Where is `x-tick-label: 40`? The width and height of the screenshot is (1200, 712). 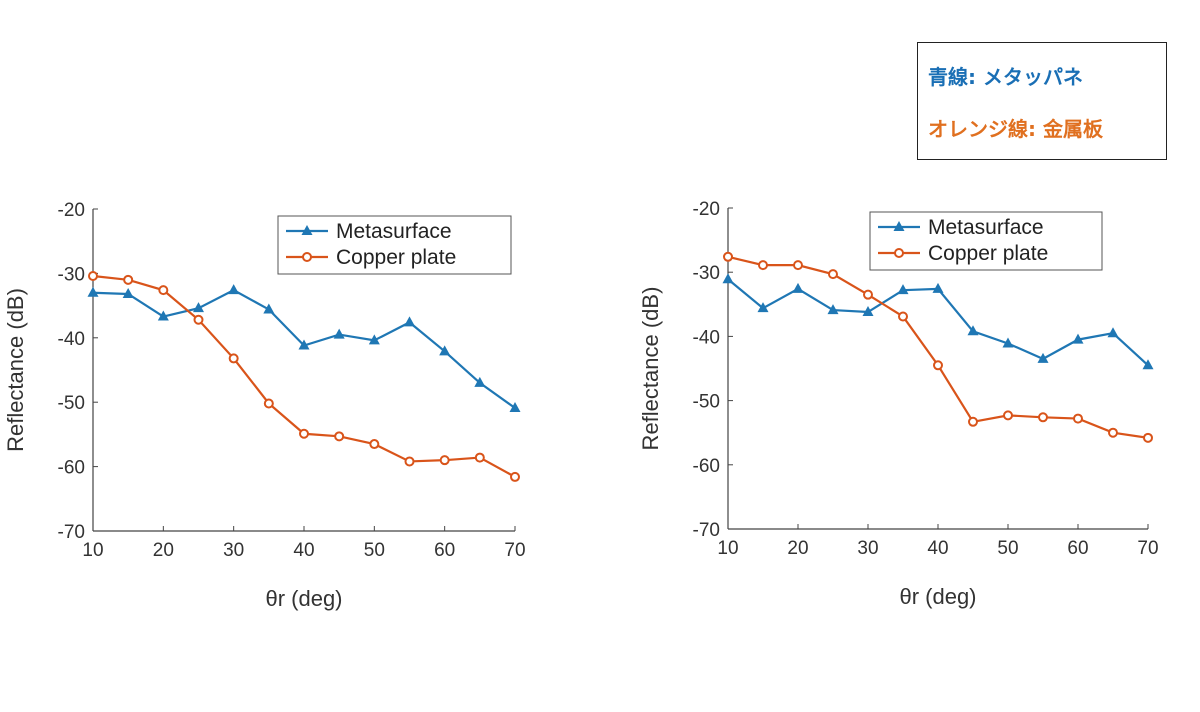
x-tick-label: 40 is located at coordinates (303, 550).